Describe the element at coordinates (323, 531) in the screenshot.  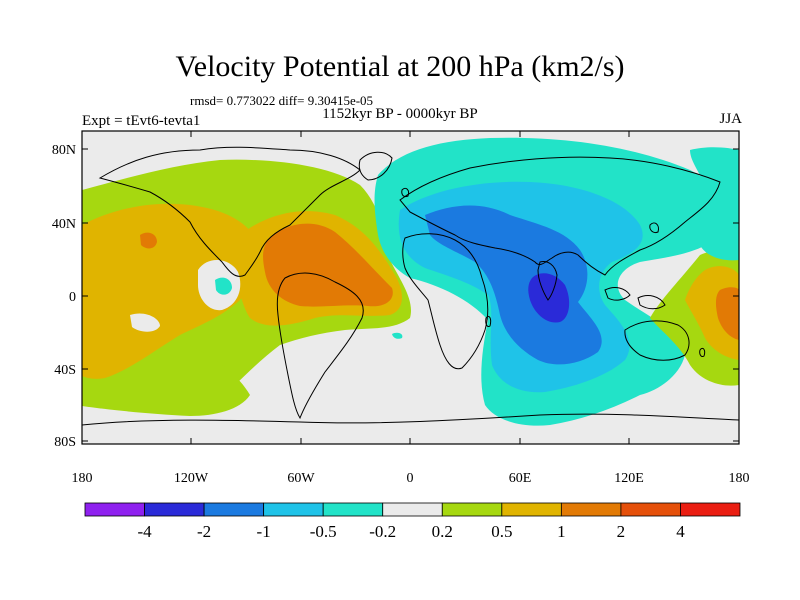
I see `colorbar-label: -0.5` at that location.